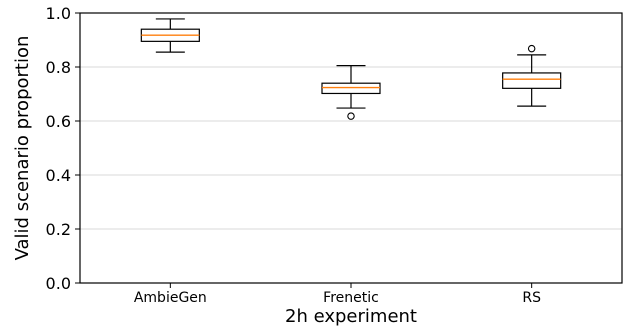 The image size is (632, 327). What do you see at coordinates (58, 283) in the screenshot?
I see `y-tick-label: 0.0` at bounding box center [58, 283].